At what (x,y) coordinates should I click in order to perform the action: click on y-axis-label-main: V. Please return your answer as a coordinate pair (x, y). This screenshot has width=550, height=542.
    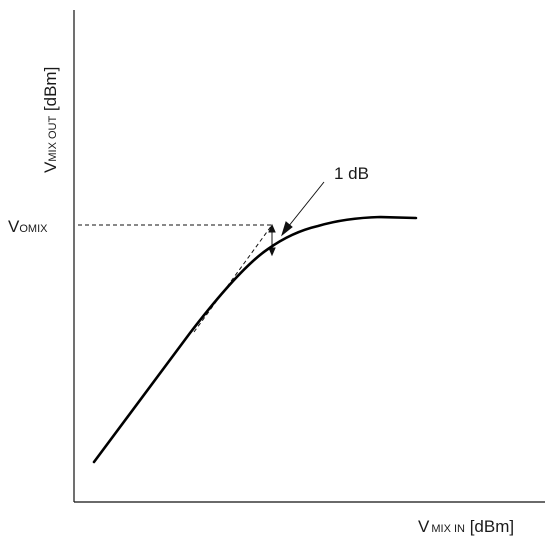
    Looking at the image, I should click on (50, 167).